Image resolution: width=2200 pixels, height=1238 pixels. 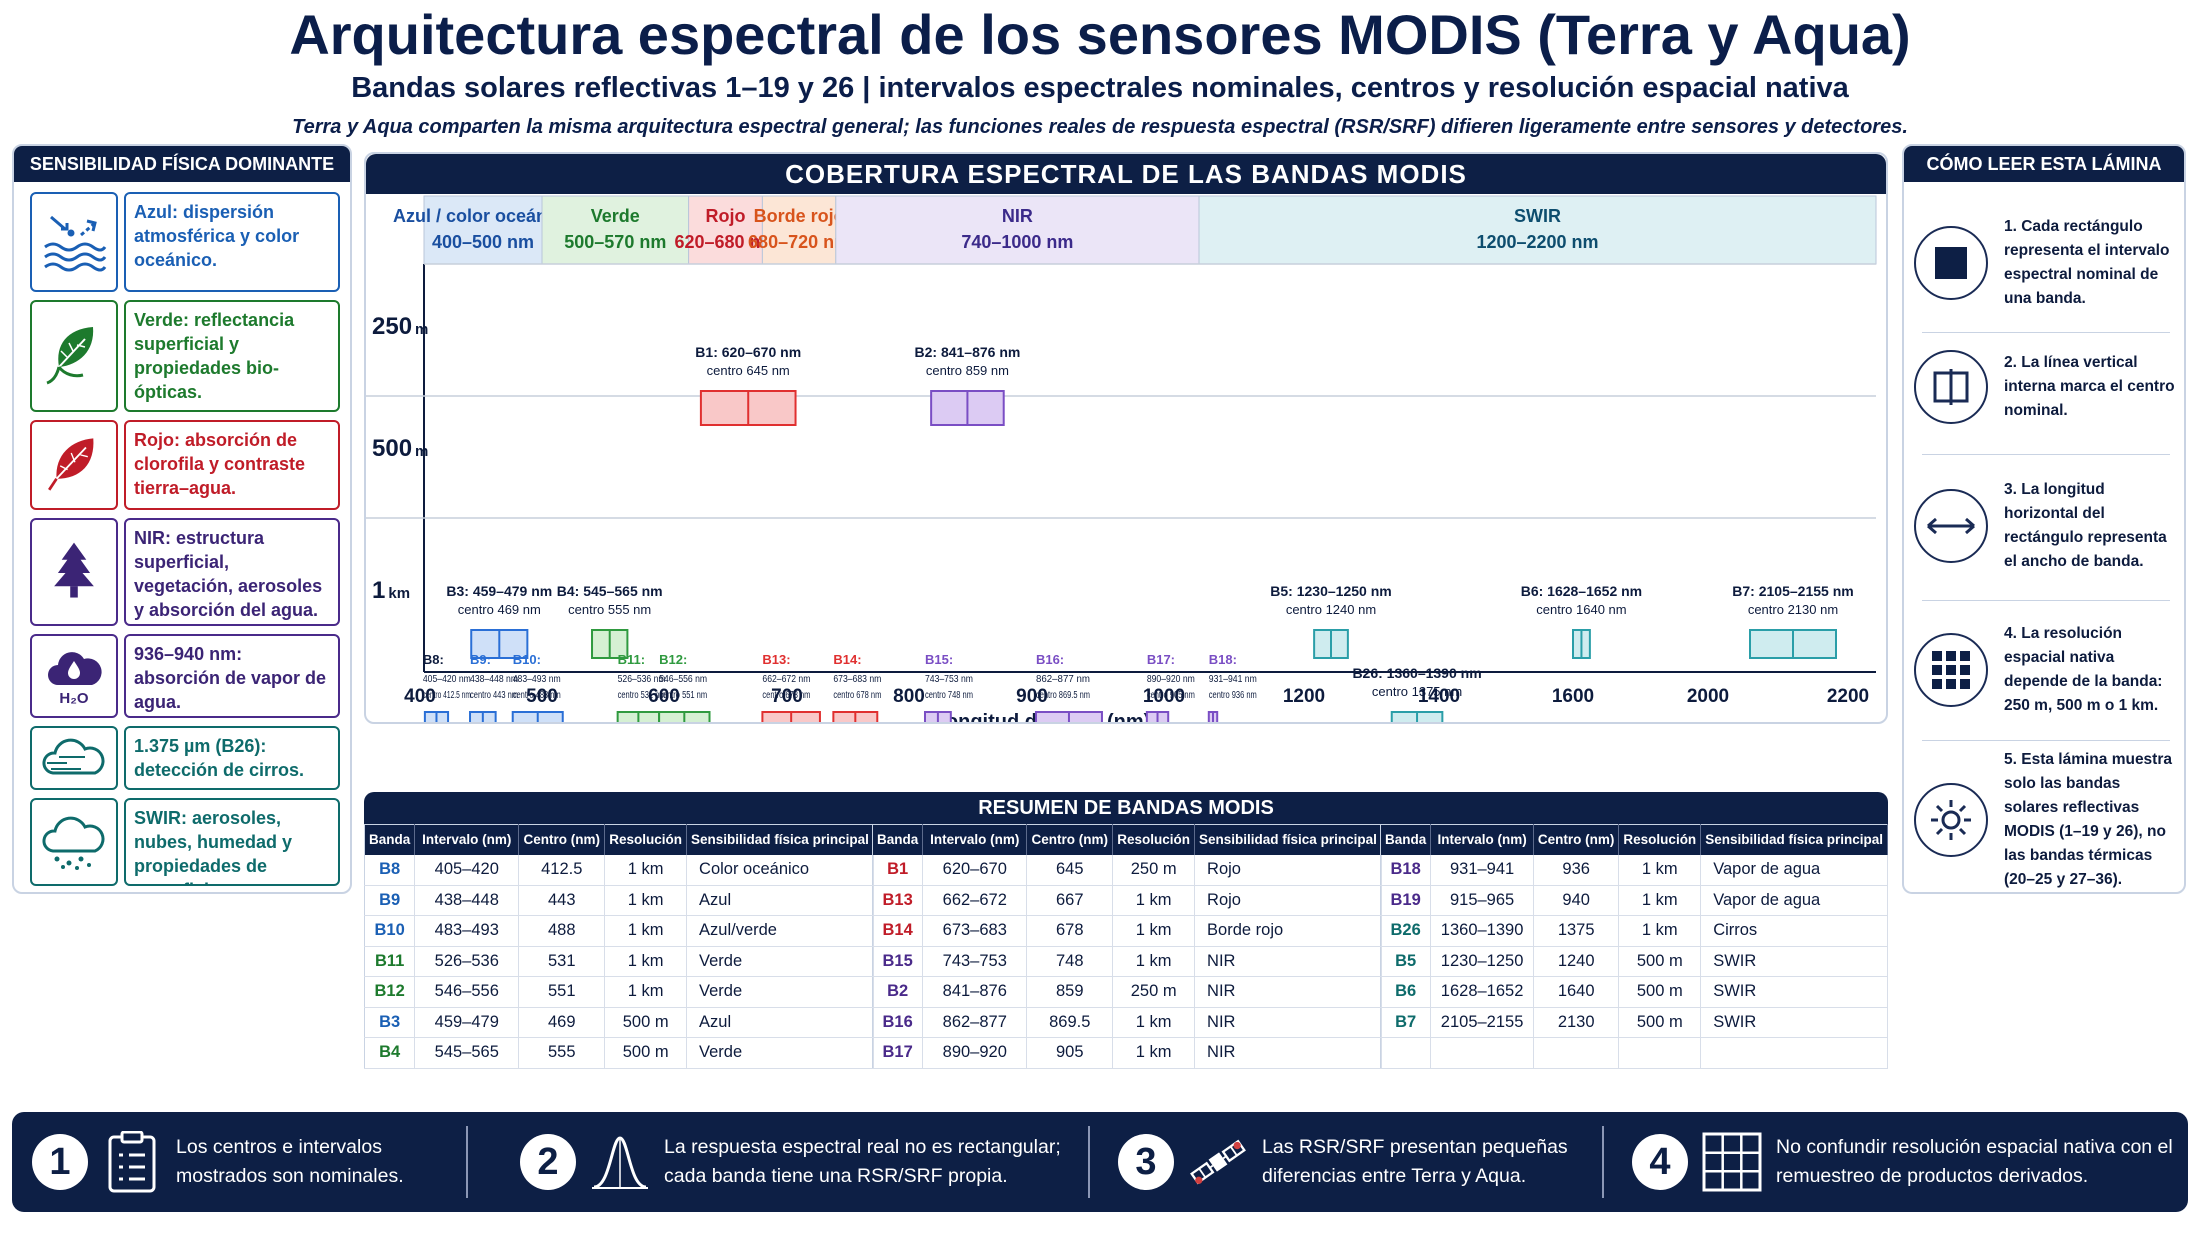 What do you see at coordinates (232, 758) in the screenshot?
I see `sensitivity-text: 1.375 µm (B26): detección de cirros.` at bounding box center [232, 758].